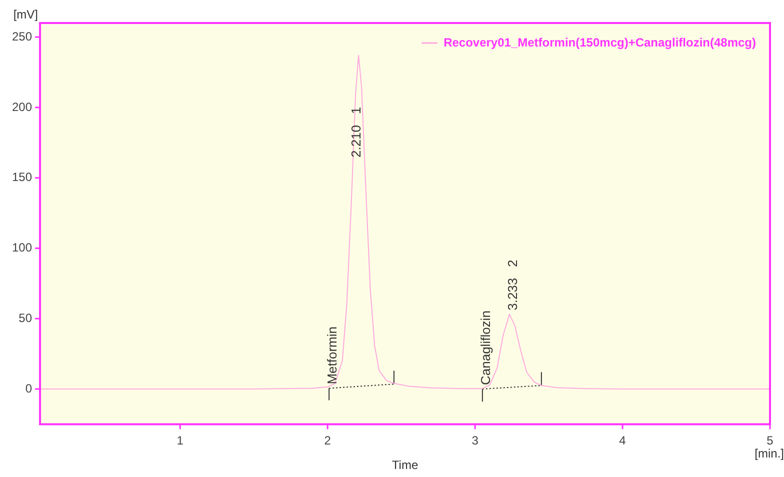 This screenshot has height=477, width=784. I want to click on y-tick-label: 0, so click(28, 388).